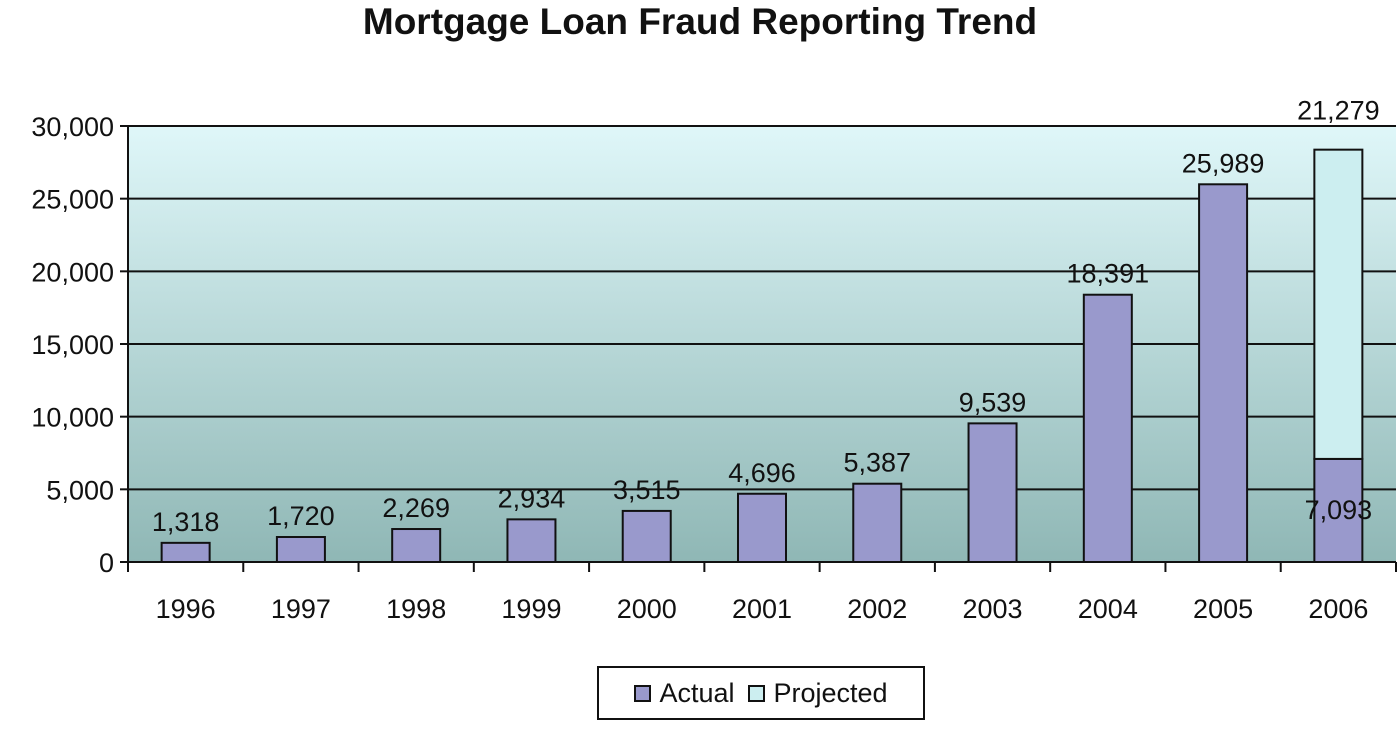  I want to click on legend: Actual Projected, so click(761, 693).